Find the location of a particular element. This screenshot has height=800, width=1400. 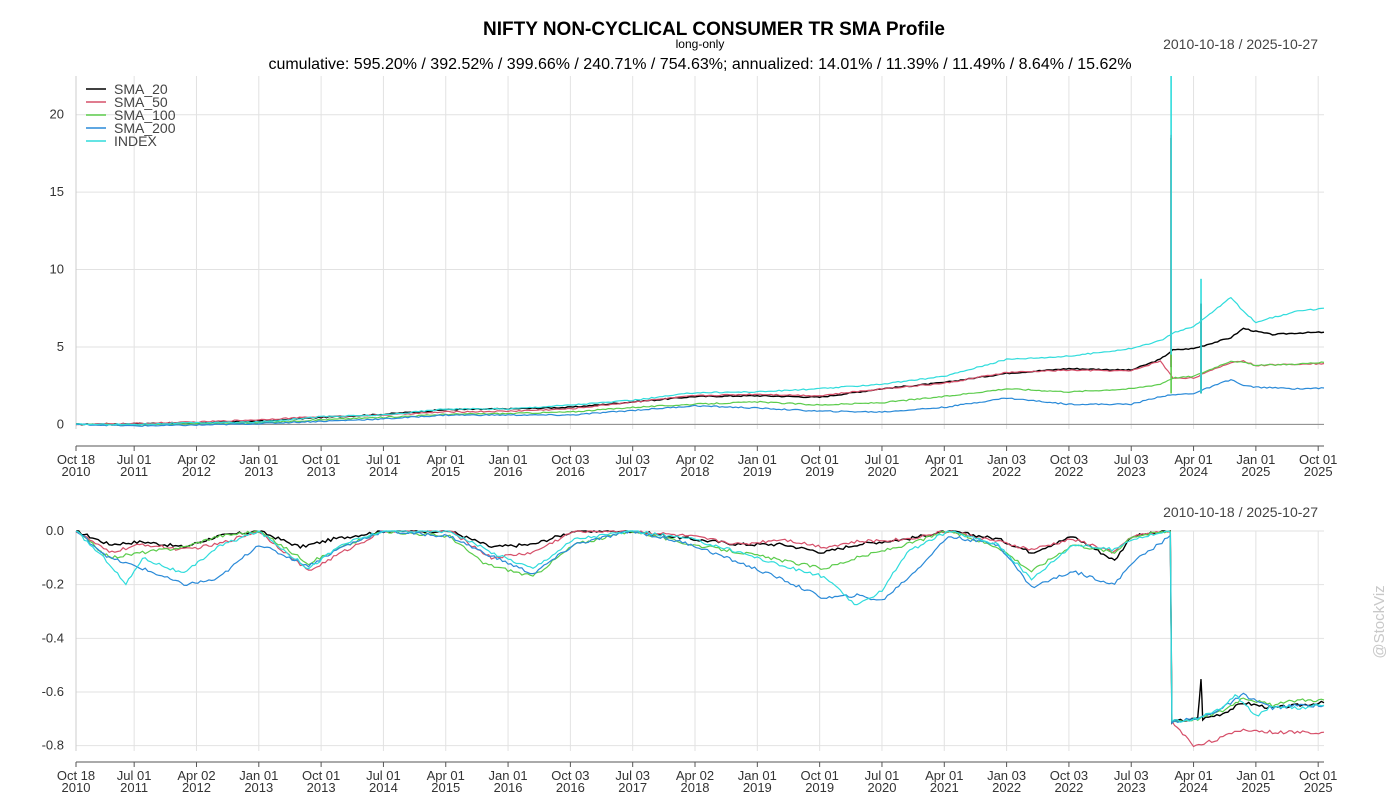

x-tick-label-4: Oct 01 is located at coordinates (321, 775).